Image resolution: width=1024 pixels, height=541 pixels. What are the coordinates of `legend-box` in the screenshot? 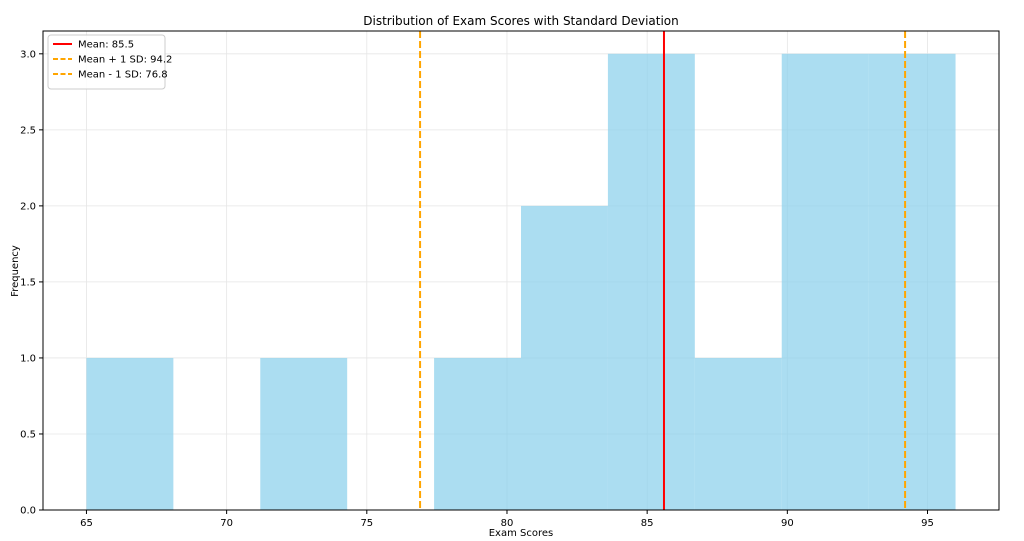 It's located at (106, 62).